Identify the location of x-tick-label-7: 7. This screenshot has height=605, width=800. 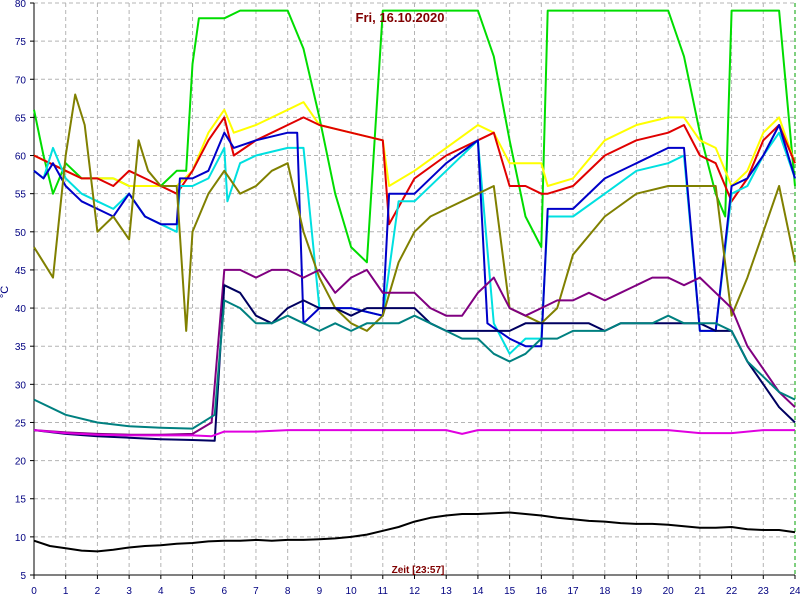
(256, 591).